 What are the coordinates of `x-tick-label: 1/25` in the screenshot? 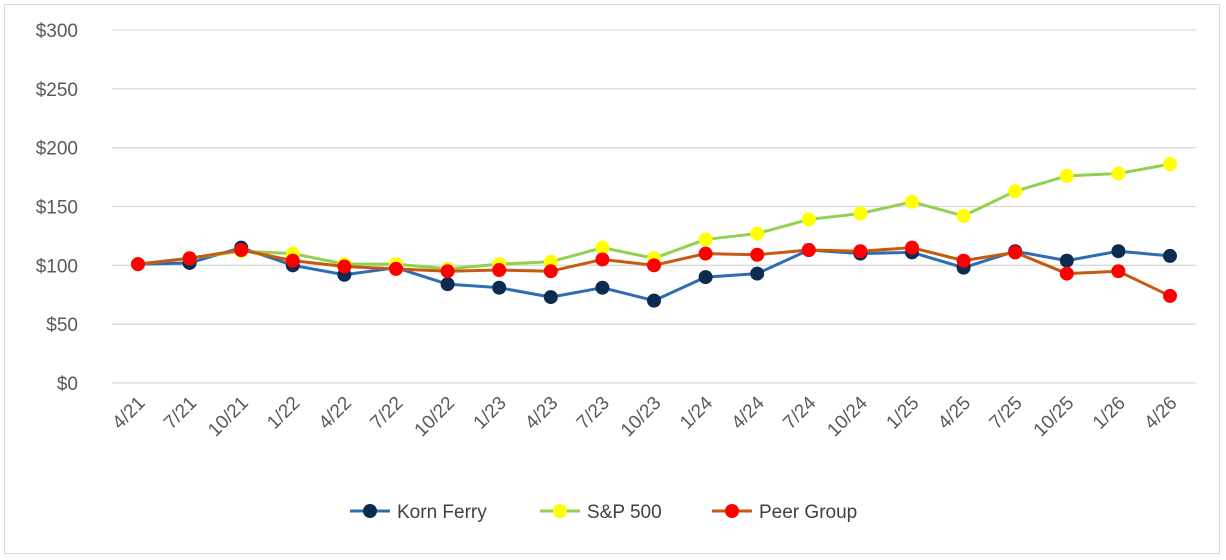 It's located at (903, 413).